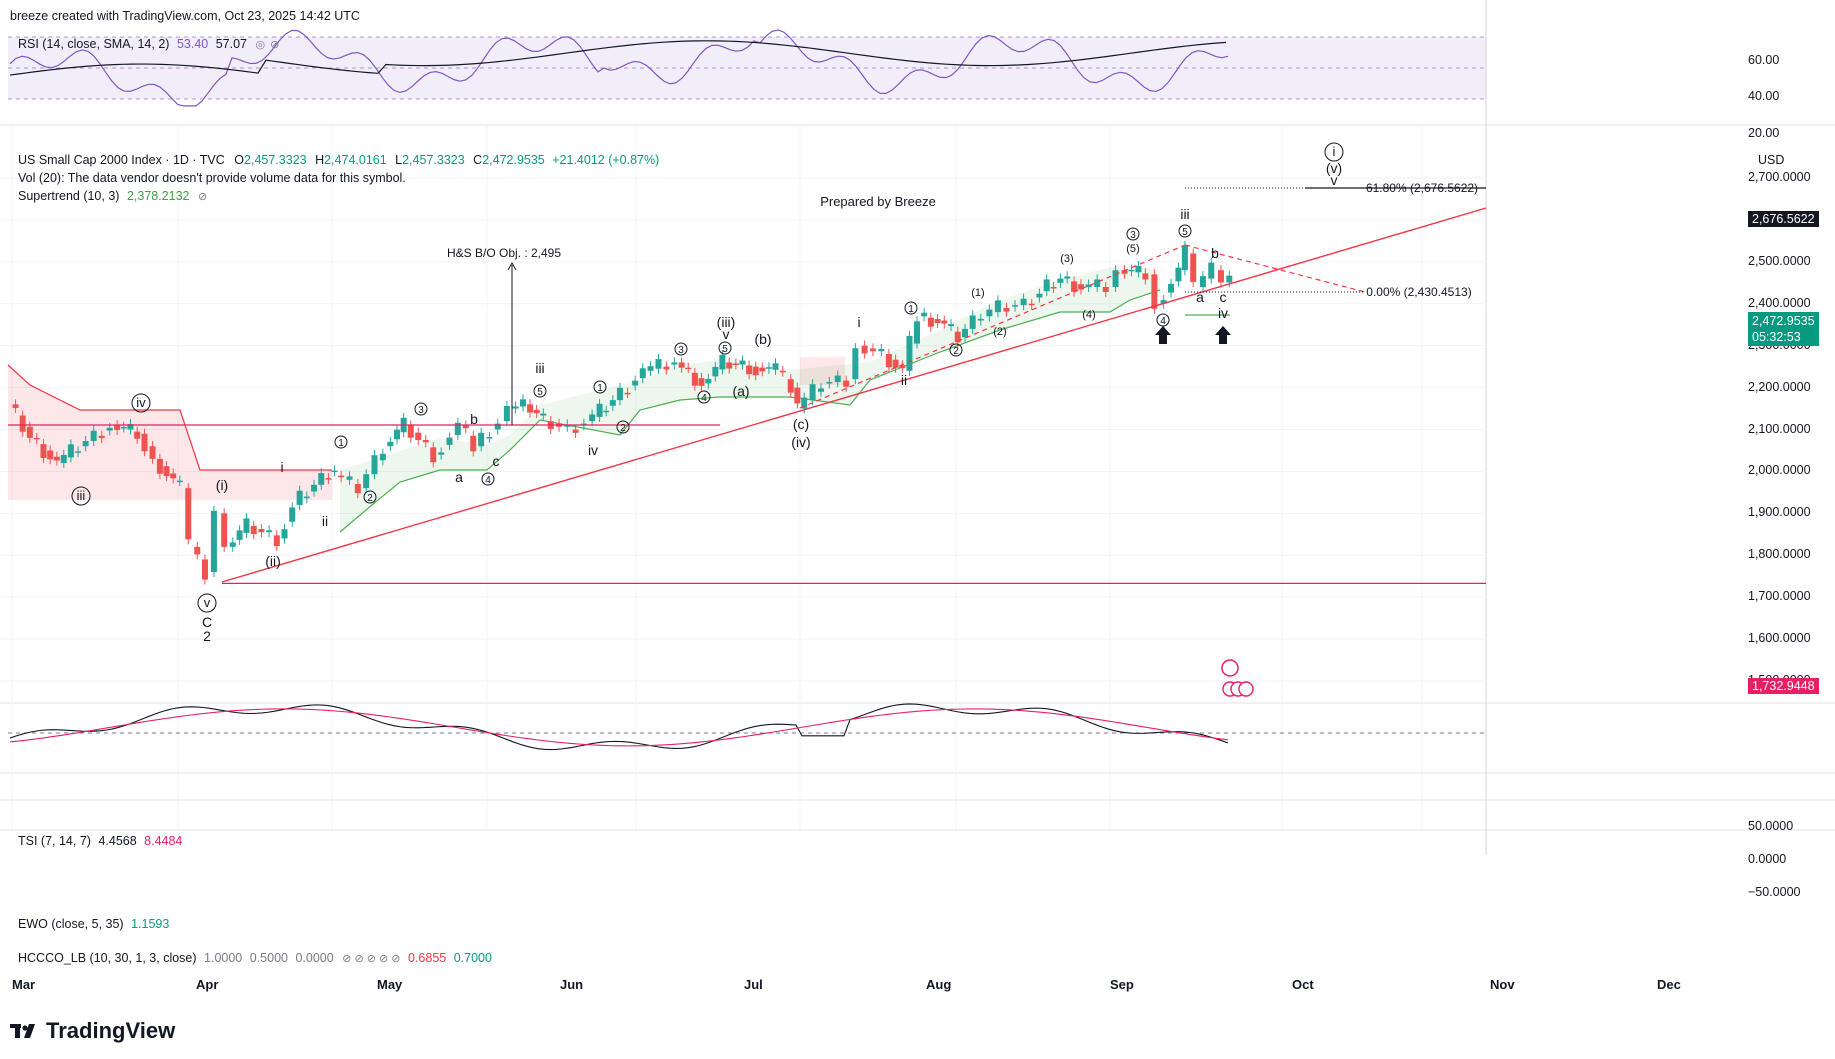 This screenshot has height=1059, width=1835. What do you see at coordinates (459, 477) in the screenshot?
I see `wave-a-label: a` at bounding box center [459, 477].